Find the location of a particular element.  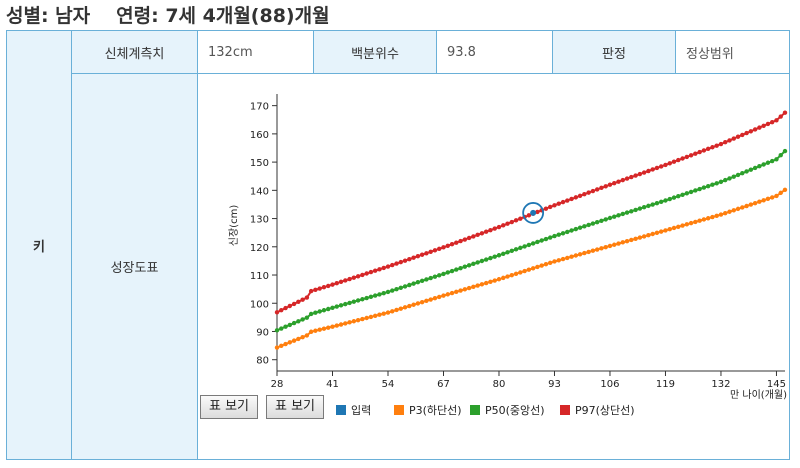

legend-label: P97(상단선) is located at coordinates (605, 410).